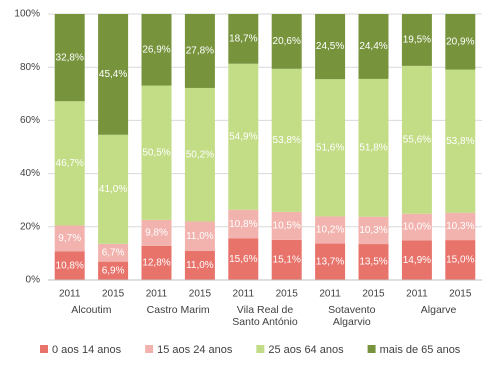 The width and height of the screenshot is (493, 367). I want to click on data-label: 54,9%, so click(243, 136).